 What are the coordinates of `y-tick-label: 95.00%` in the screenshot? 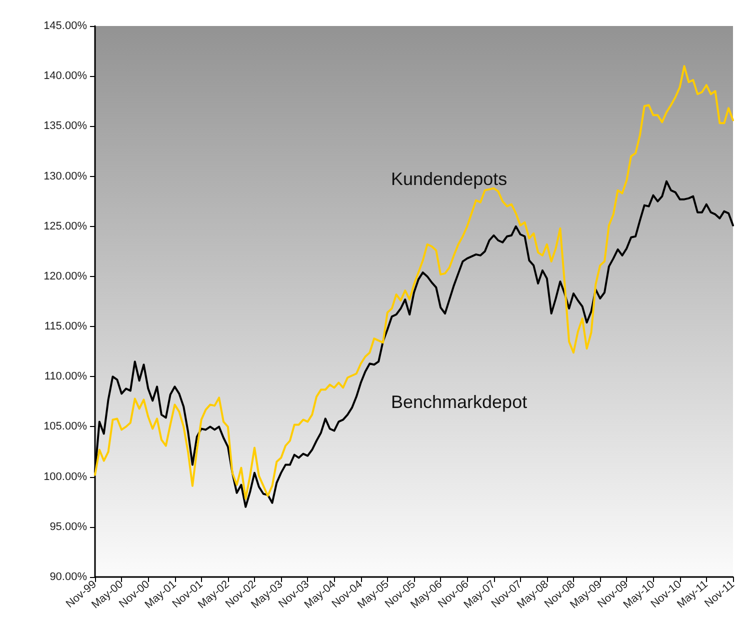 It's located at (69, 526).